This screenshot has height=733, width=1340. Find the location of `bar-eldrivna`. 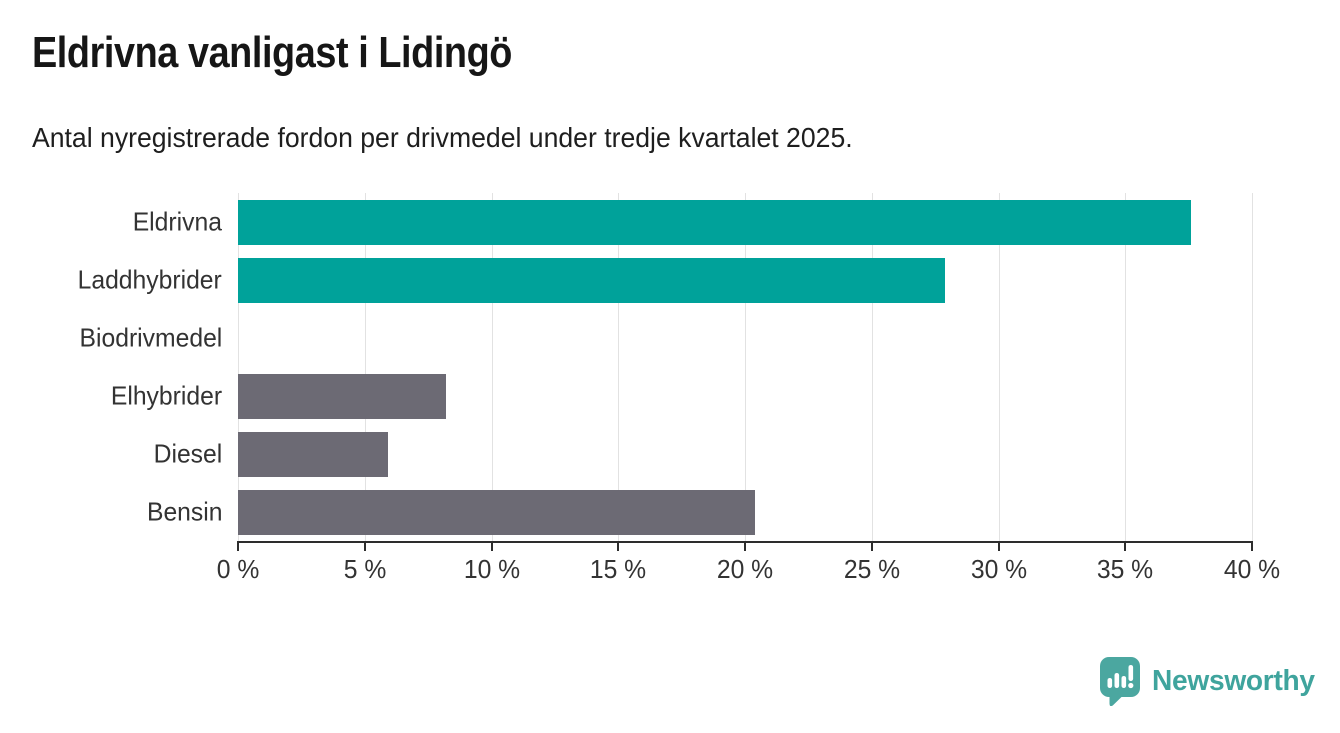

bar-eldrivna is located at coordinates (714, 222).